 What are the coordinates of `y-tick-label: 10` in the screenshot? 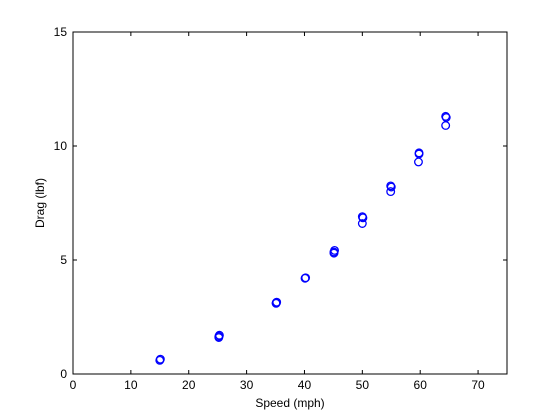 It's located at (61, 146).